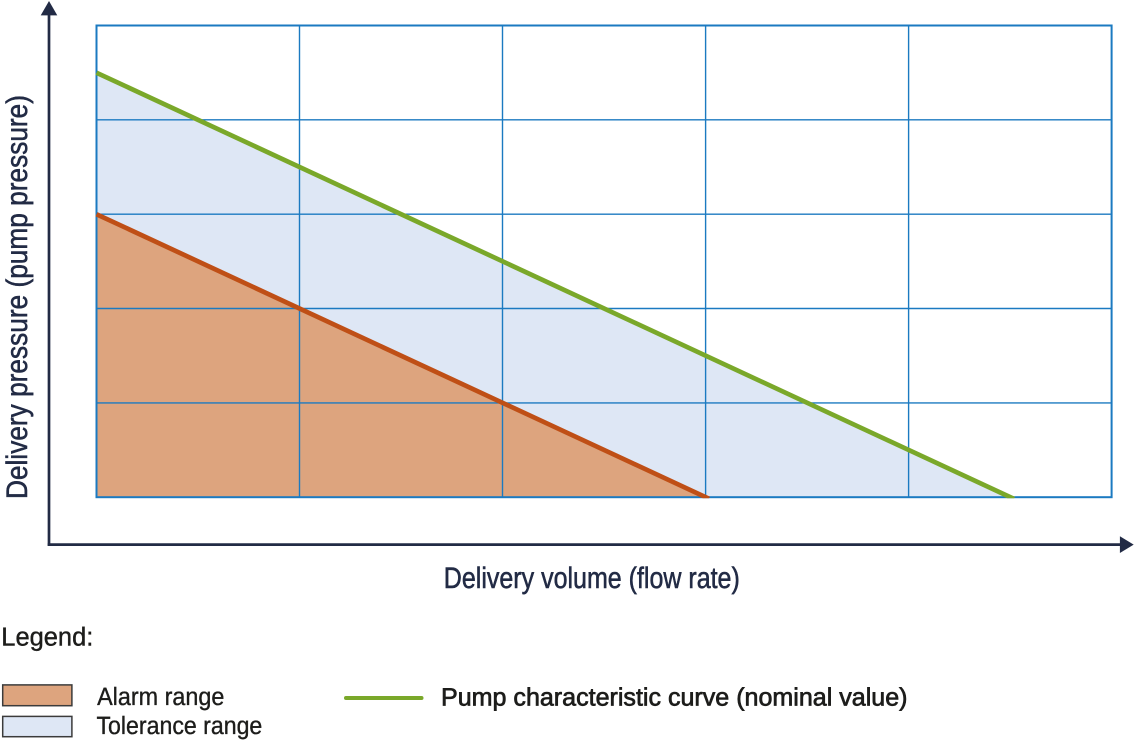  Describe the element at coordinates (47, 637) in the screenshot. I see `svg-text: Legend:` at that location.